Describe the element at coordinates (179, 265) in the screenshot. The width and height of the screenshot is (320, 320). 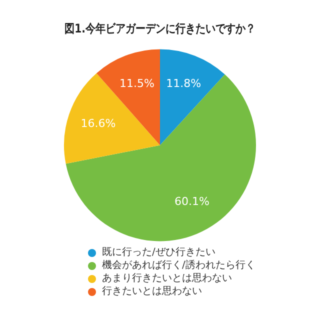
I see `legend-label: 機会があれば行く/誘われたら行く` at that location.